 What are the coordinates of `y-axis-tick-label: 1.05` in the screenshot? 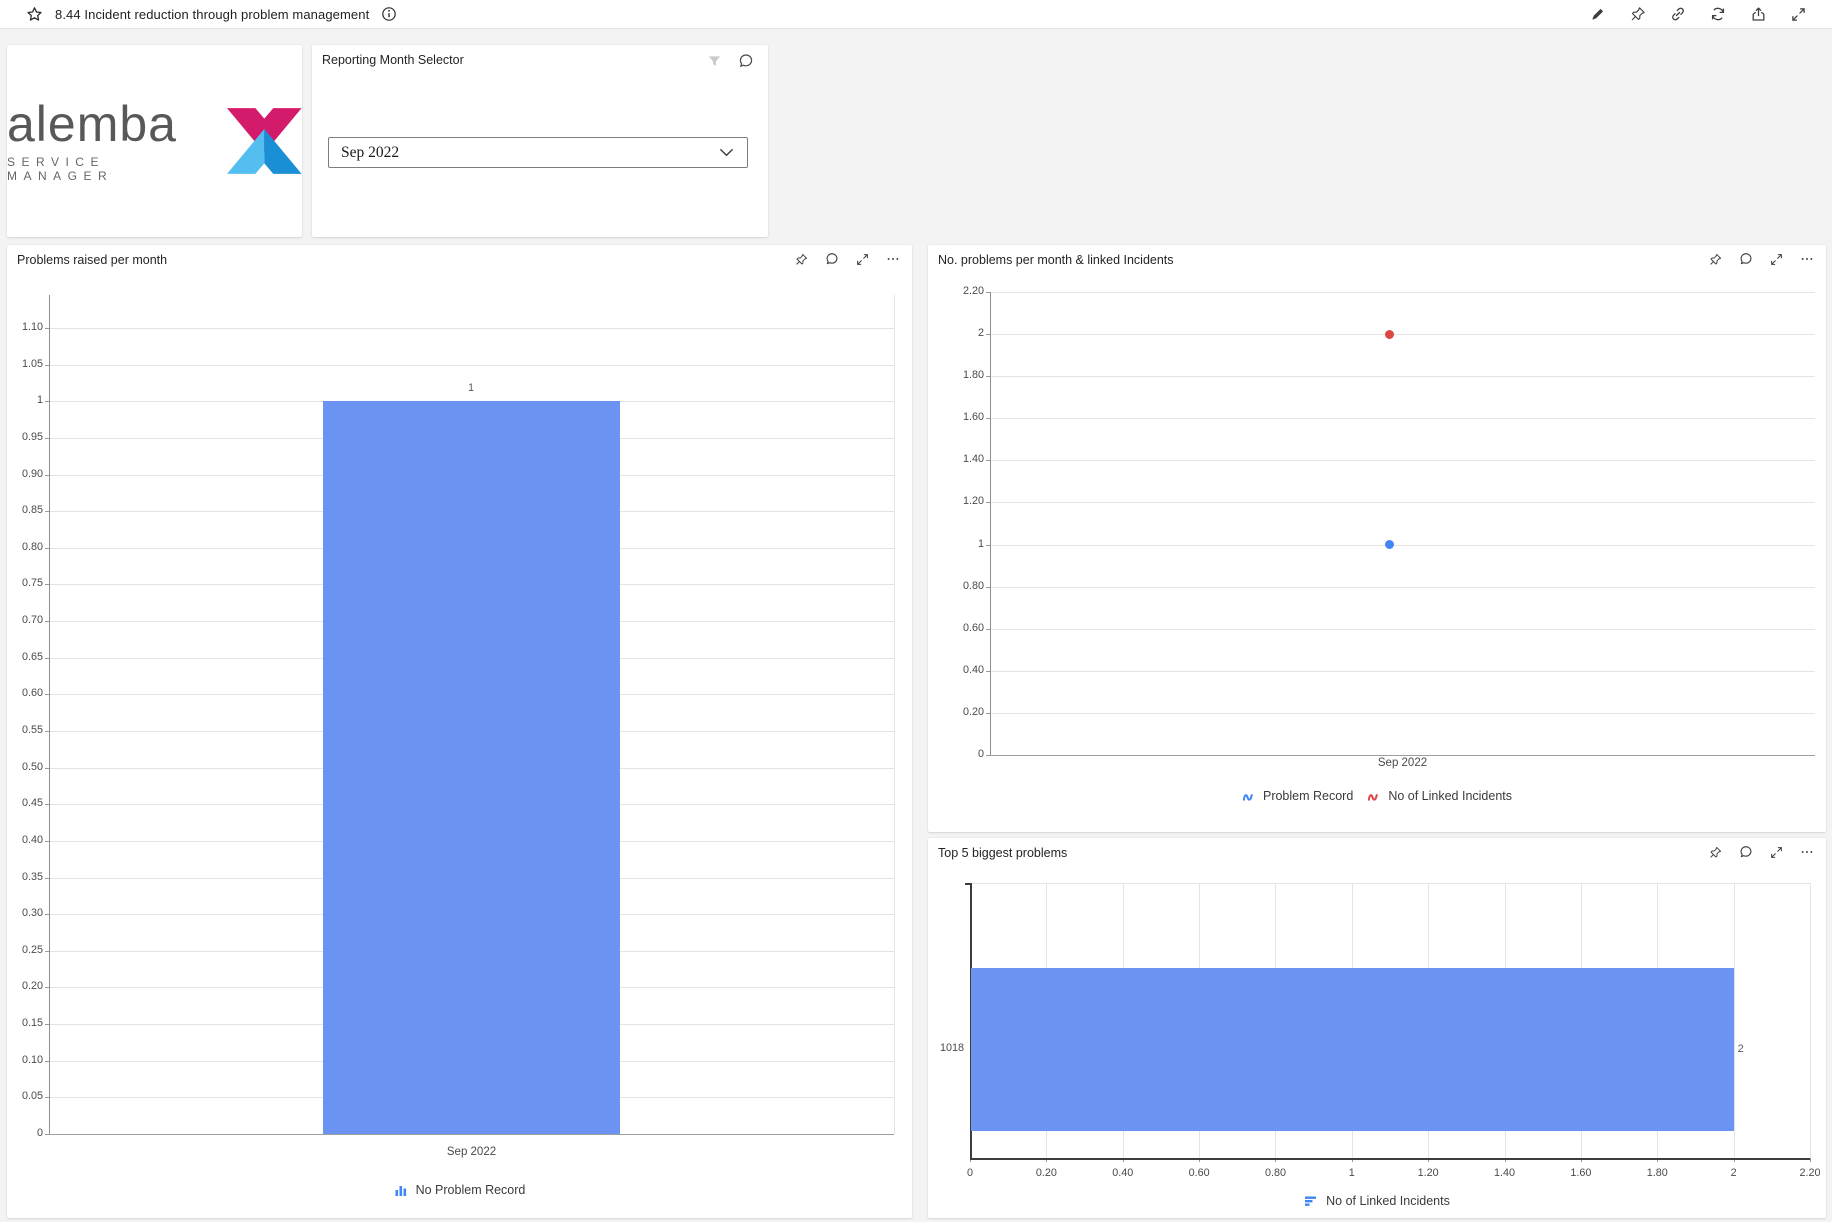 It's located at (32, 363).